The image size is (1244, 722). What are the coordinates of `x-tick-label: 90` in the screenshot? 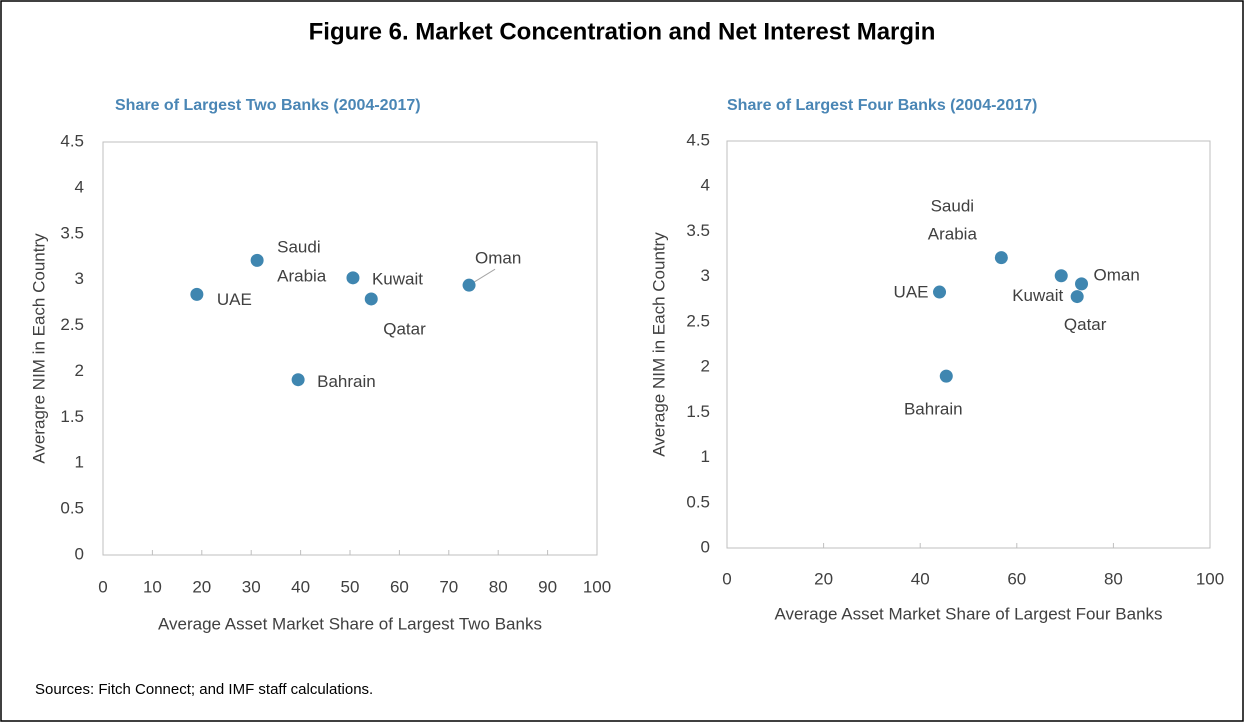 It's located at (547, 586).